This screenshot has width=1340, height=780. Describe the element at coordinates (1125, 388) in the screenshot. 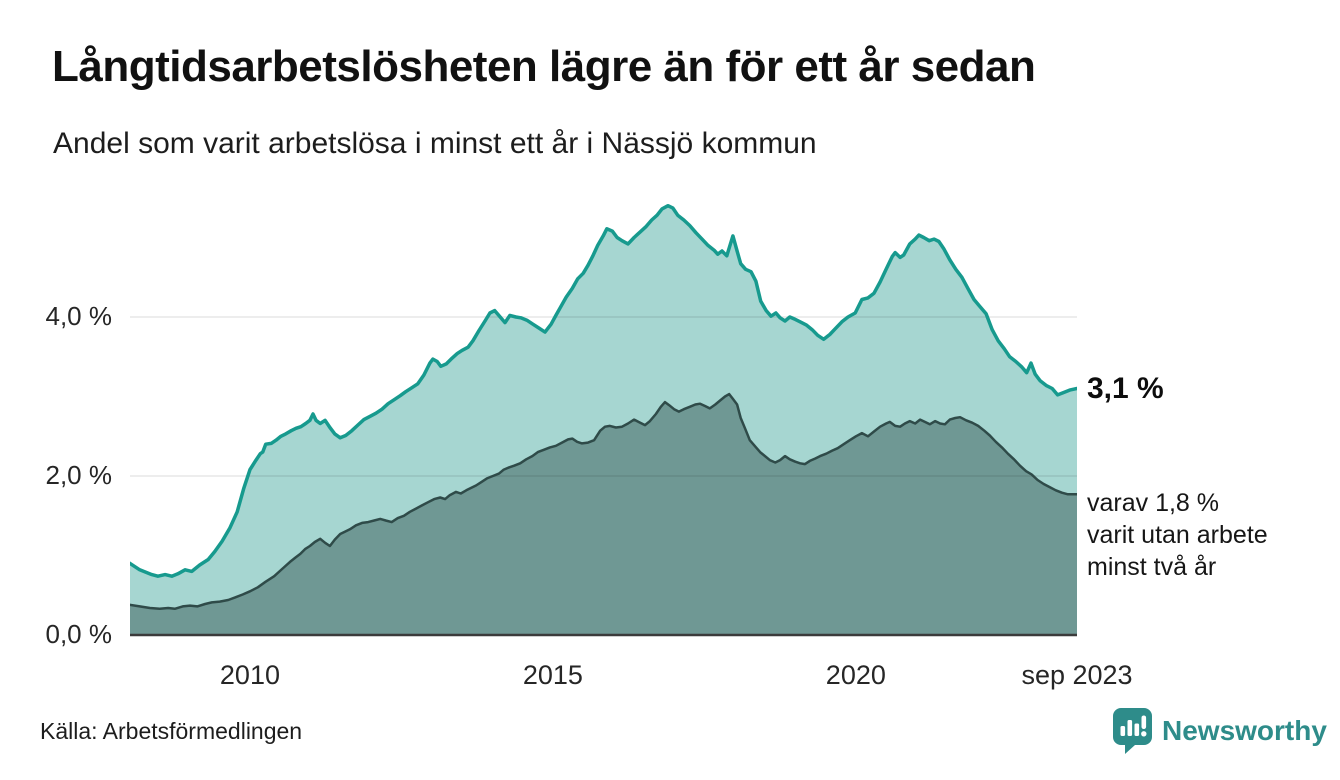

I see `end-label-total: 3,1 %` at that location.